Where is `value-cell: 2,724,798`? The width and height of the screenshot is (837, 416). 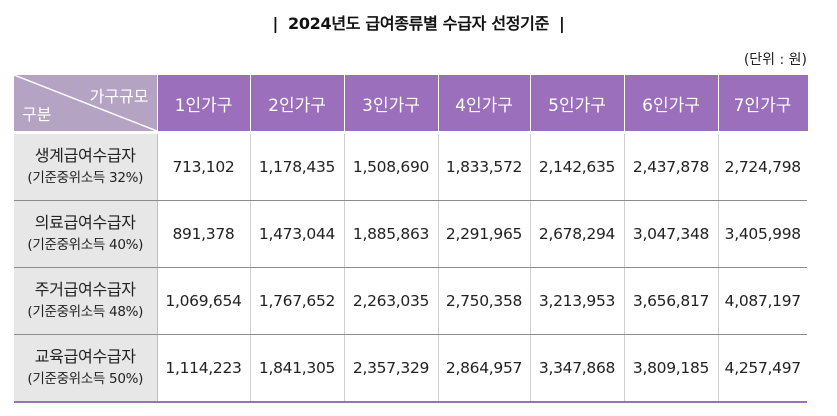 value-cell: 2,724,798 is located at coordinates (762, 166).